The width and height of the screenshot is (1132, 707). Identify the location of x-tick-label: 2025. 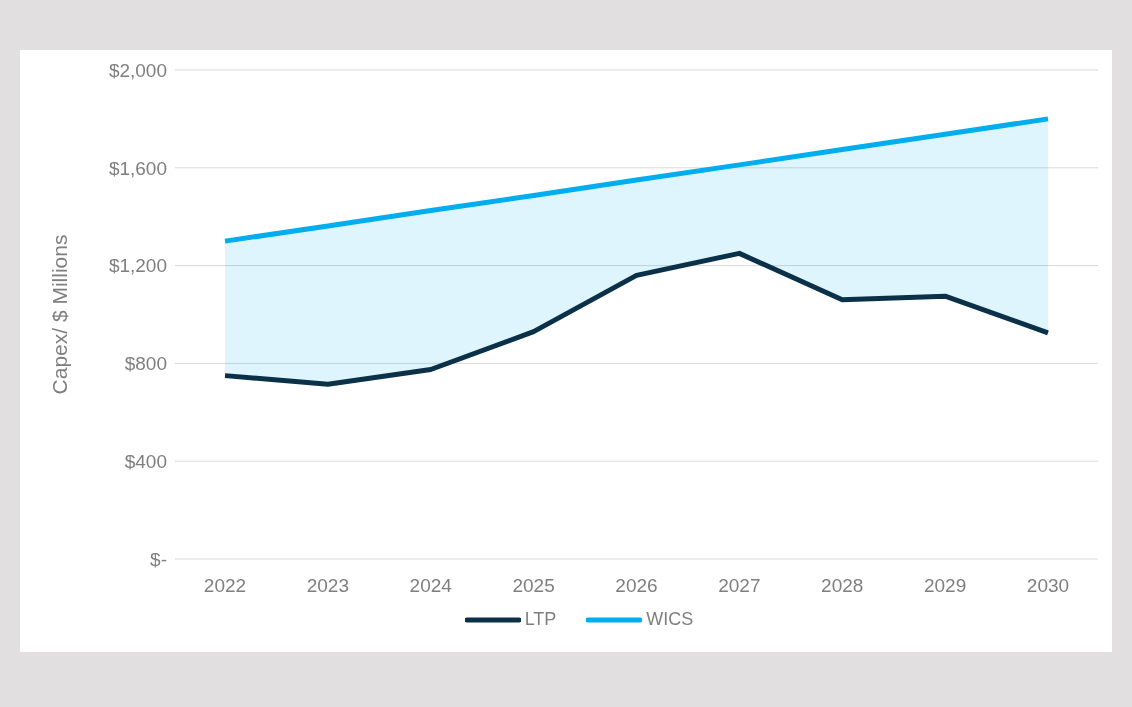
(533, 586).